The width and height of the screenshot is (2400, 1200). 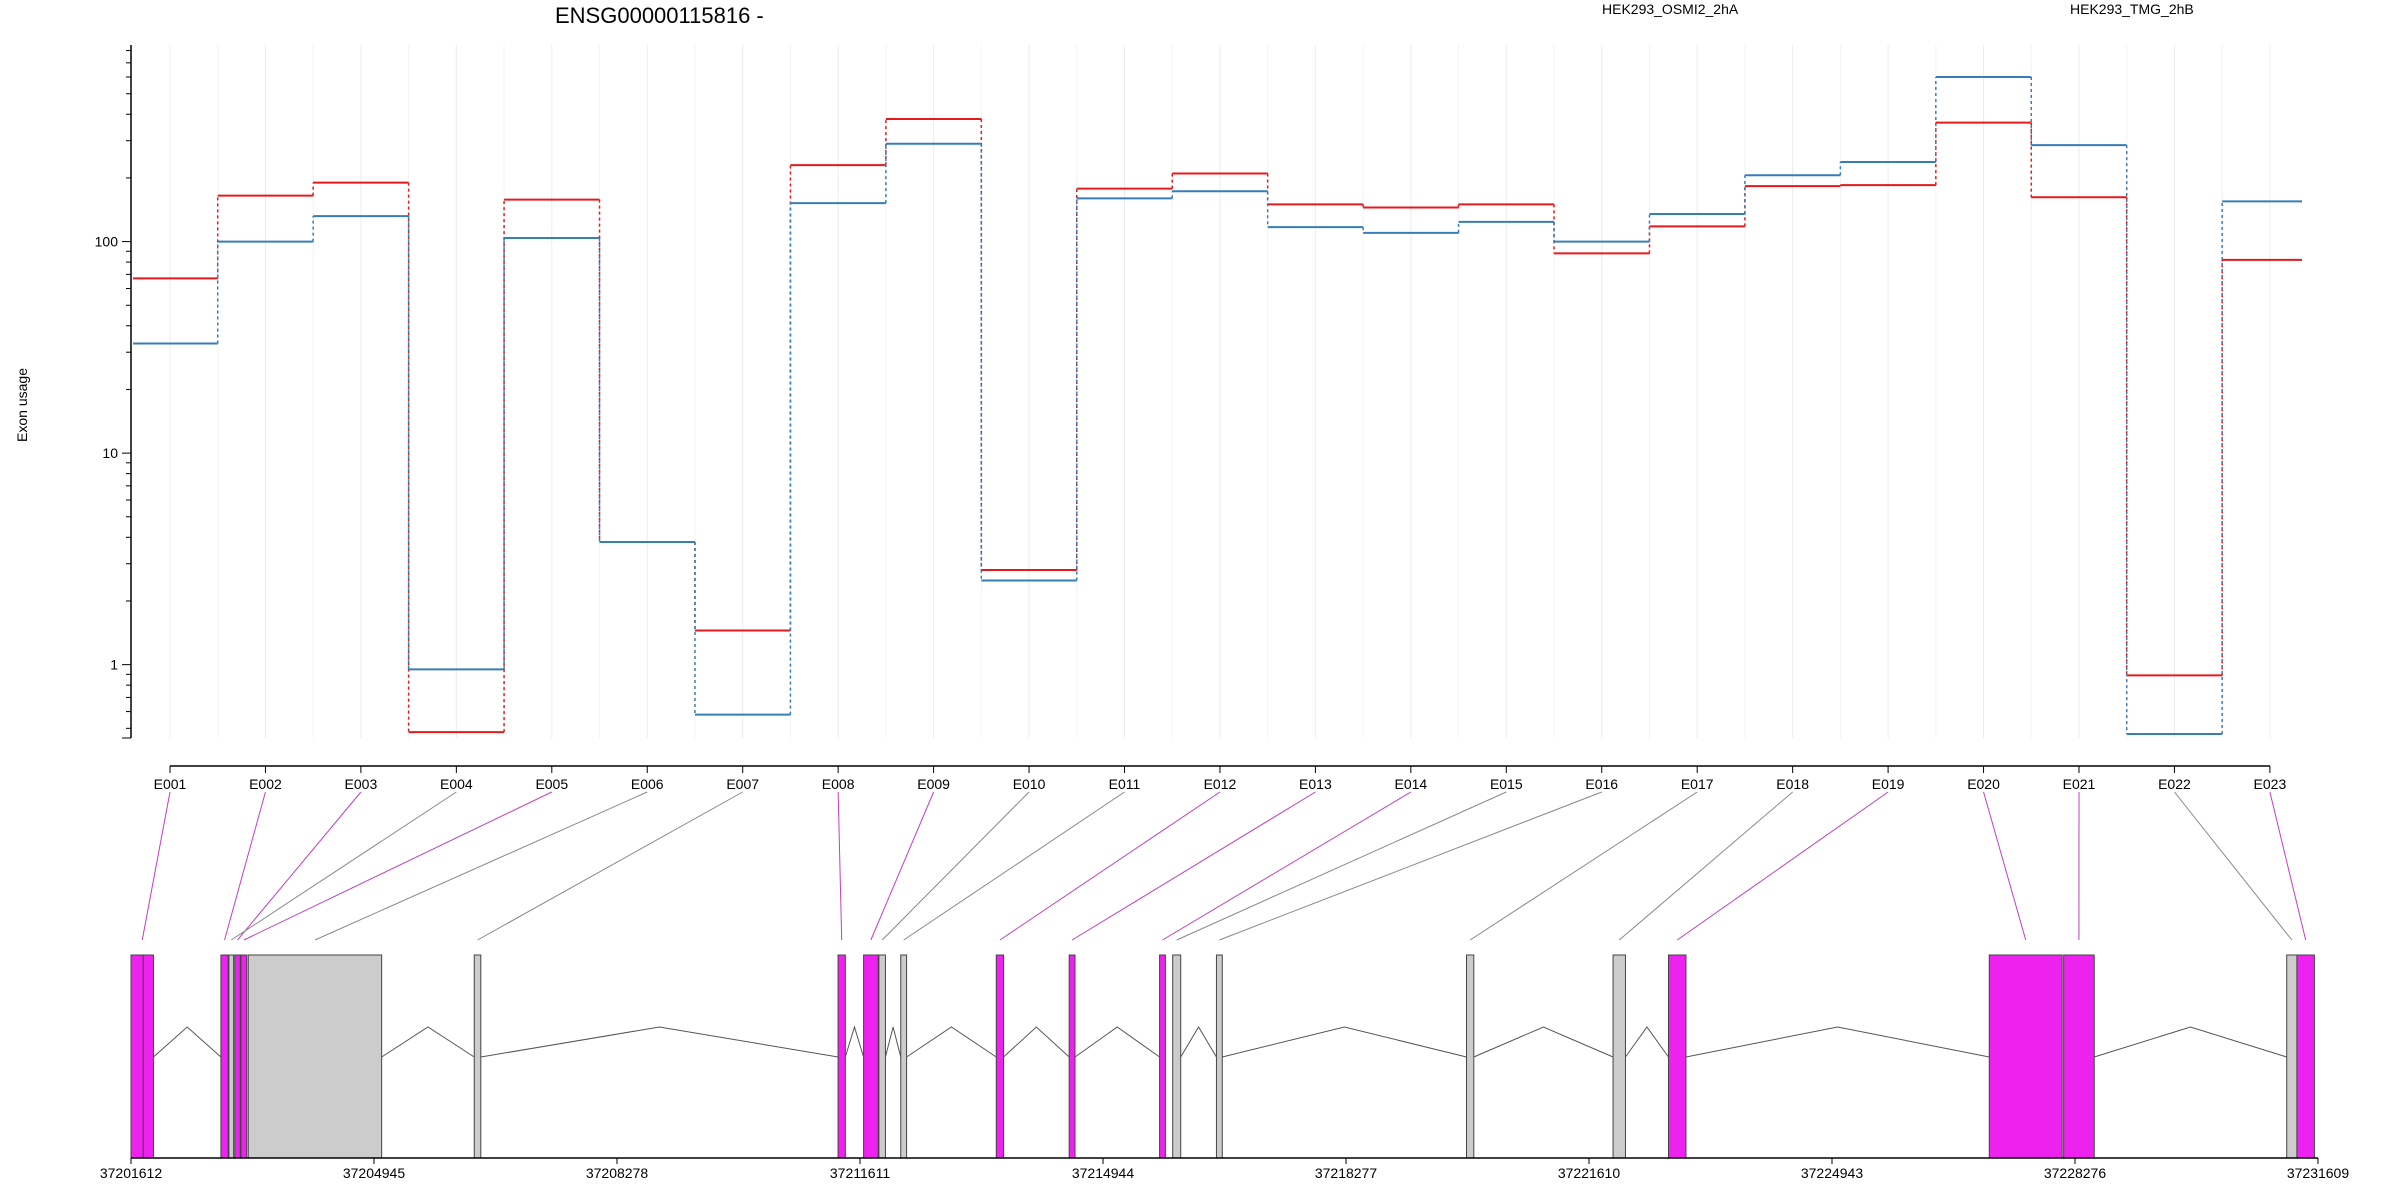 I want to click on x-tick-label-e004: E004, so click(x=456, y=784).